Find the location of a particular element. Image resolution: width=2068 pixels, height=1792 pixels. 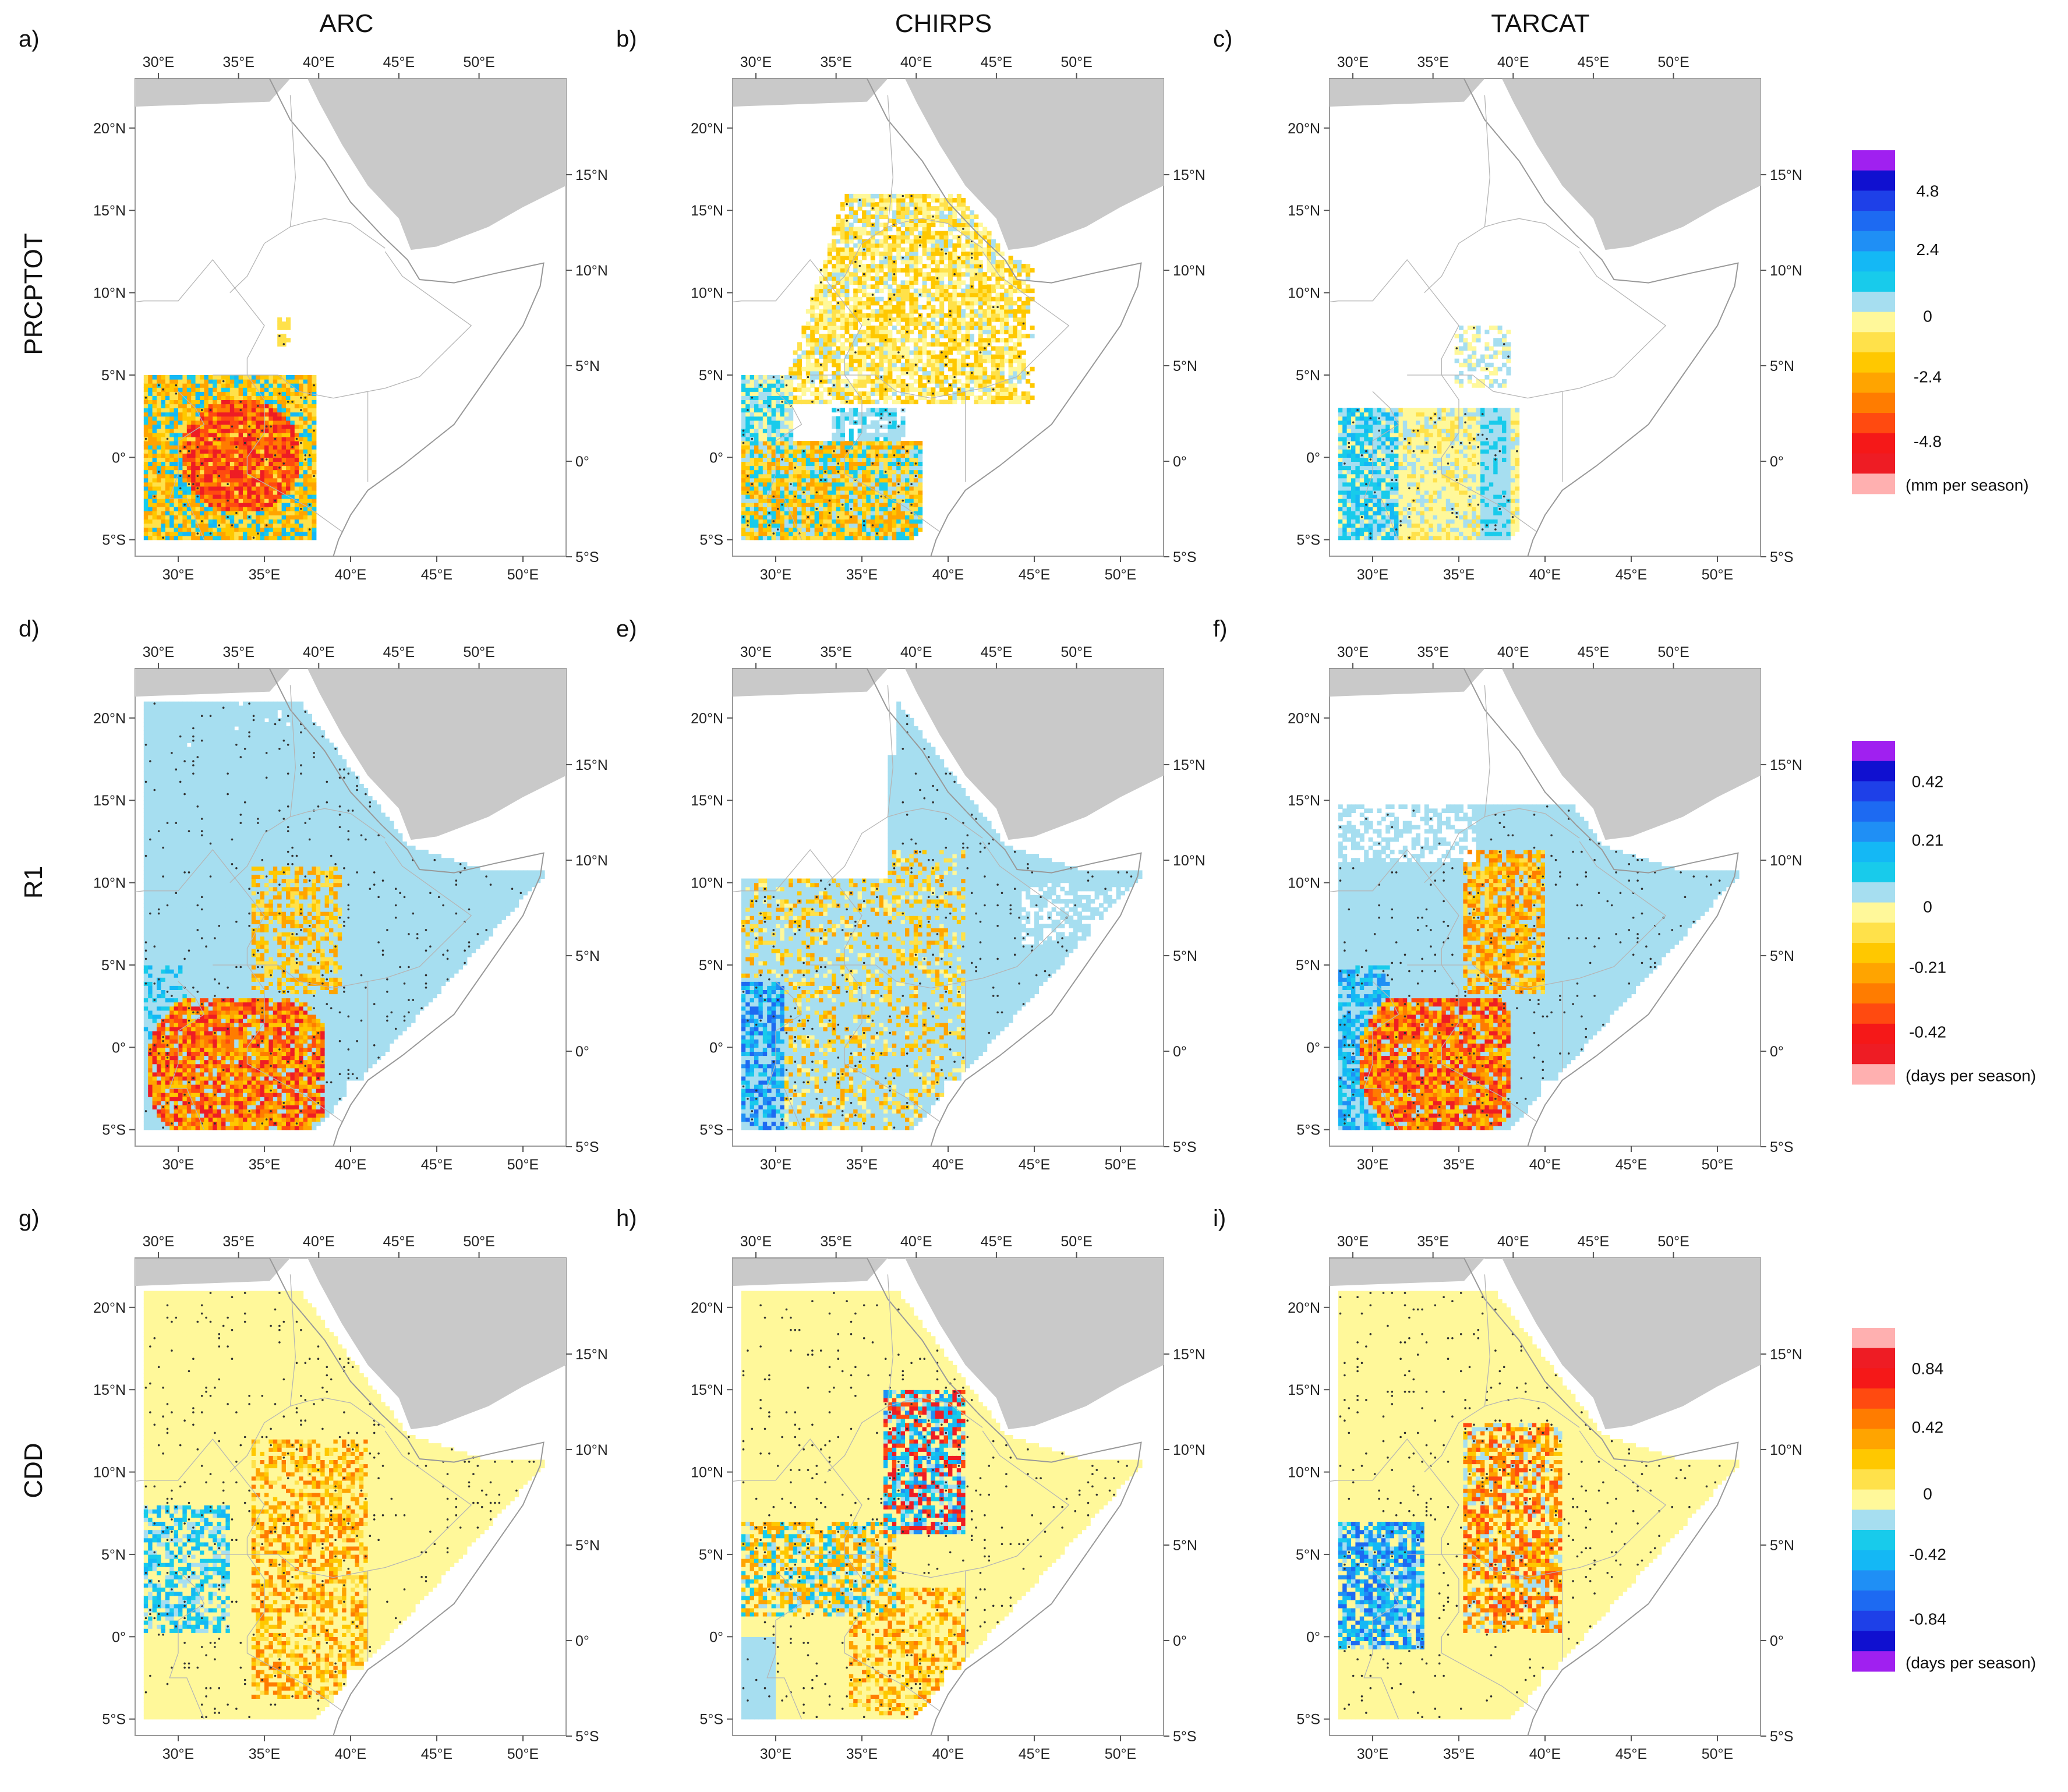

y-tick-label-left: 10°N is located at coordinates (109, 293).